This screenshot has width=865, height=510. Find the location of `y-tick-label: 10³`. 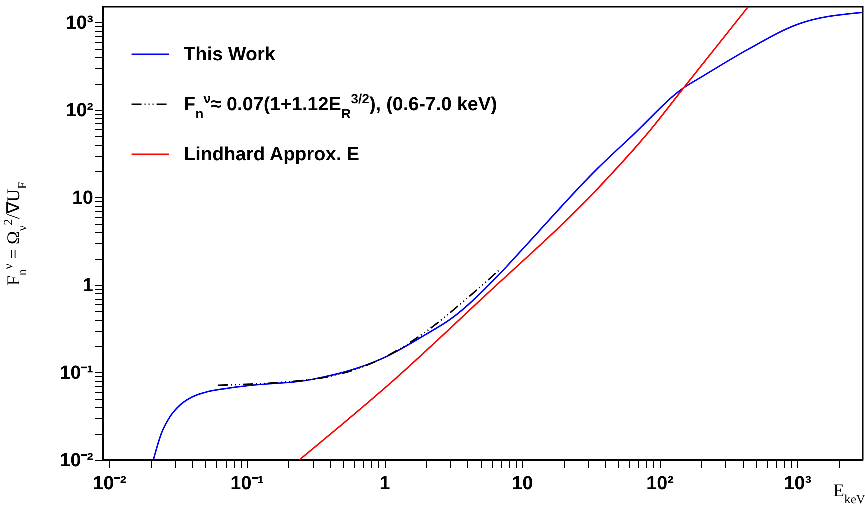

y-tick-label: 10³ is located at coordinates (80, 23).